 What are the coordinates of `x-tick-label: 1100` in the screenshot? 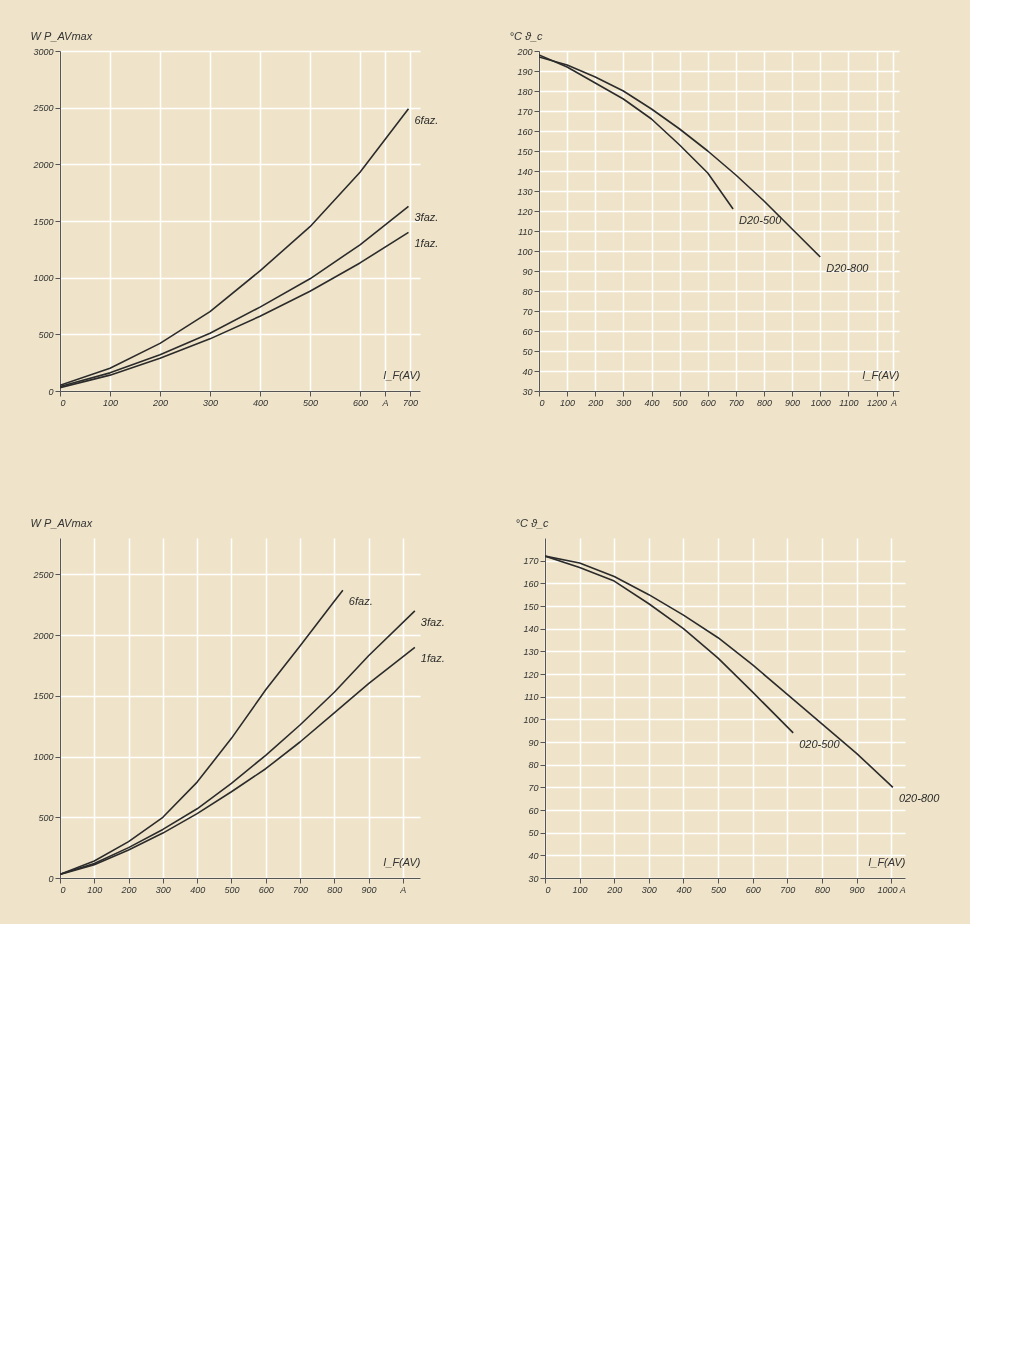 It's located at (849, 402).